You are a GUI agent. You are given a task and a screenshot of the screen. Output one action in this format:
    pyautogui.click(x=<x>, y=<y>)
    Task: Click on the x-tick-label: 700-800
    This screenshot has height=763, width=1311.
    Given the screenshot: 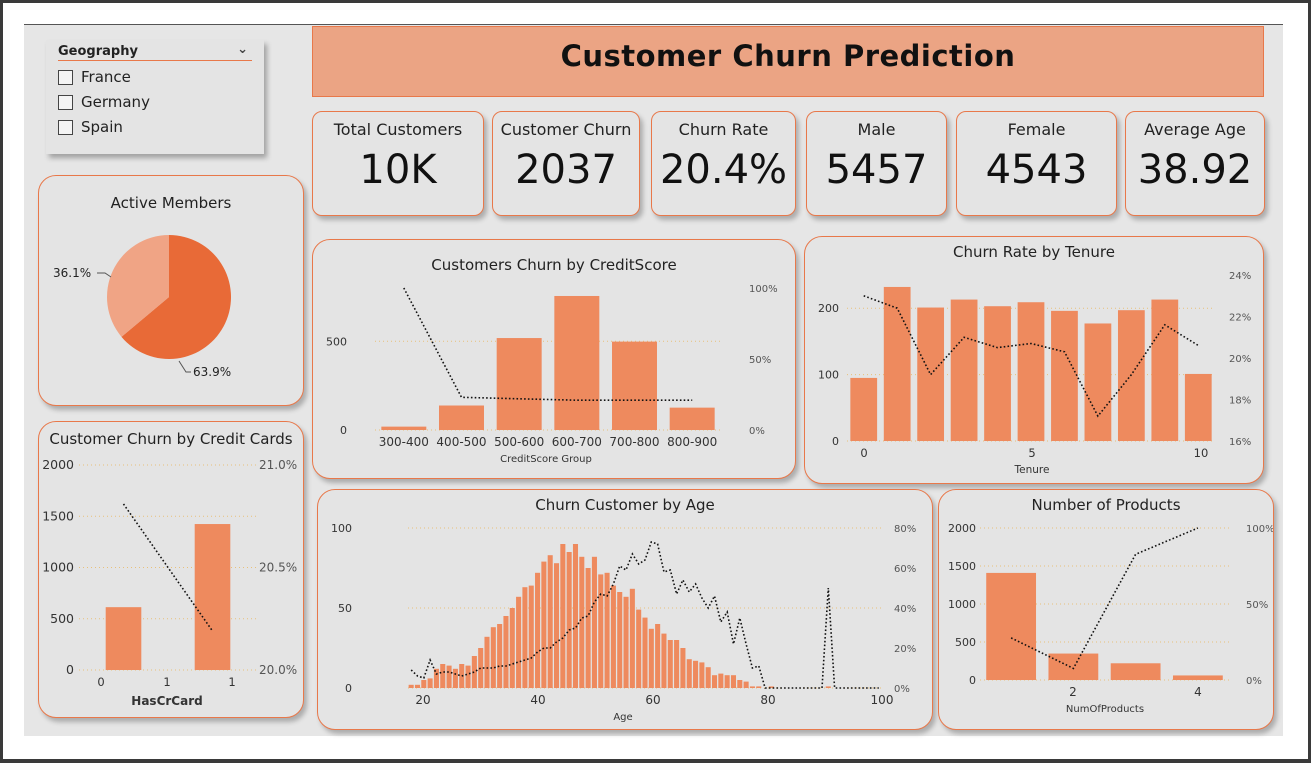 What is the action you would take?
    pyautogui.click(x=634, y=442)
    